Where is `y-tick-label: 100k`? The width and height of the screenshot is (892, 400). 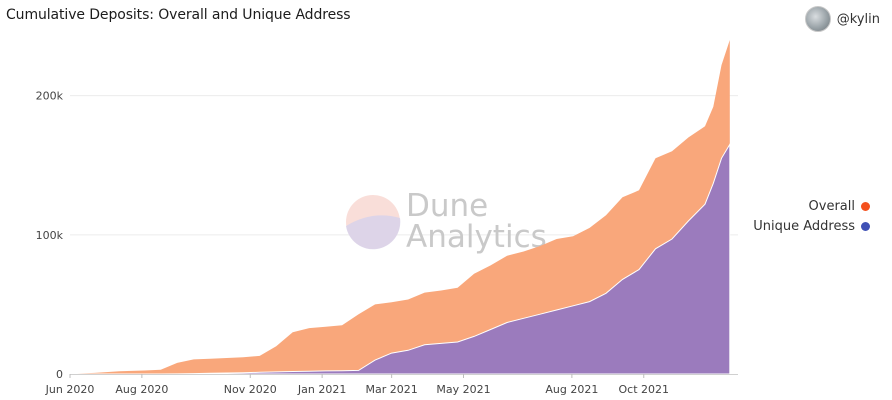 y-tick-label: 100k is located at coordinates (50, 235).